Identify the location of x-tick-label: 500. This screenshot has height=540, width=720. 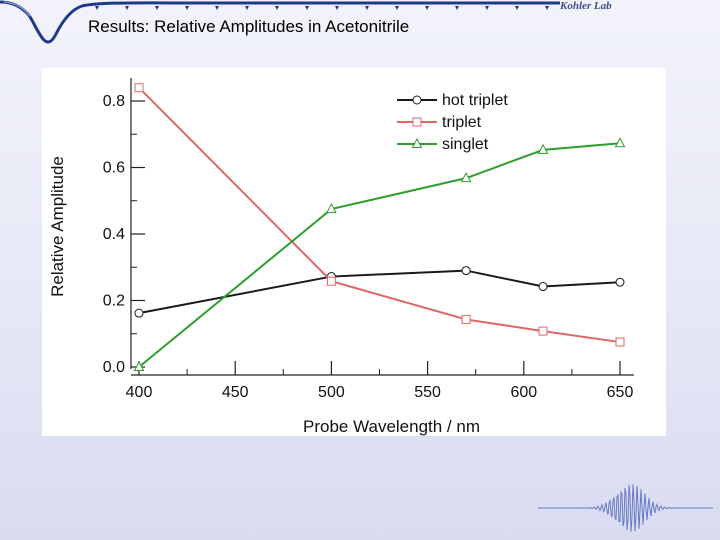
(331, 392).